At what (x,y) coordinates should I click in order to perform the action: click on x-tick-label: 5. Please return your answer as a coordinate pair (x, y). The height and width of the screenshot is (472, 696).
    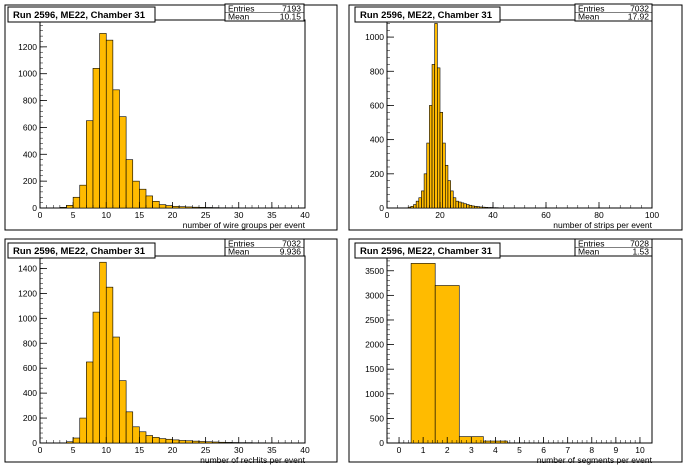
    Looking at the image, I should click on (519, 450).